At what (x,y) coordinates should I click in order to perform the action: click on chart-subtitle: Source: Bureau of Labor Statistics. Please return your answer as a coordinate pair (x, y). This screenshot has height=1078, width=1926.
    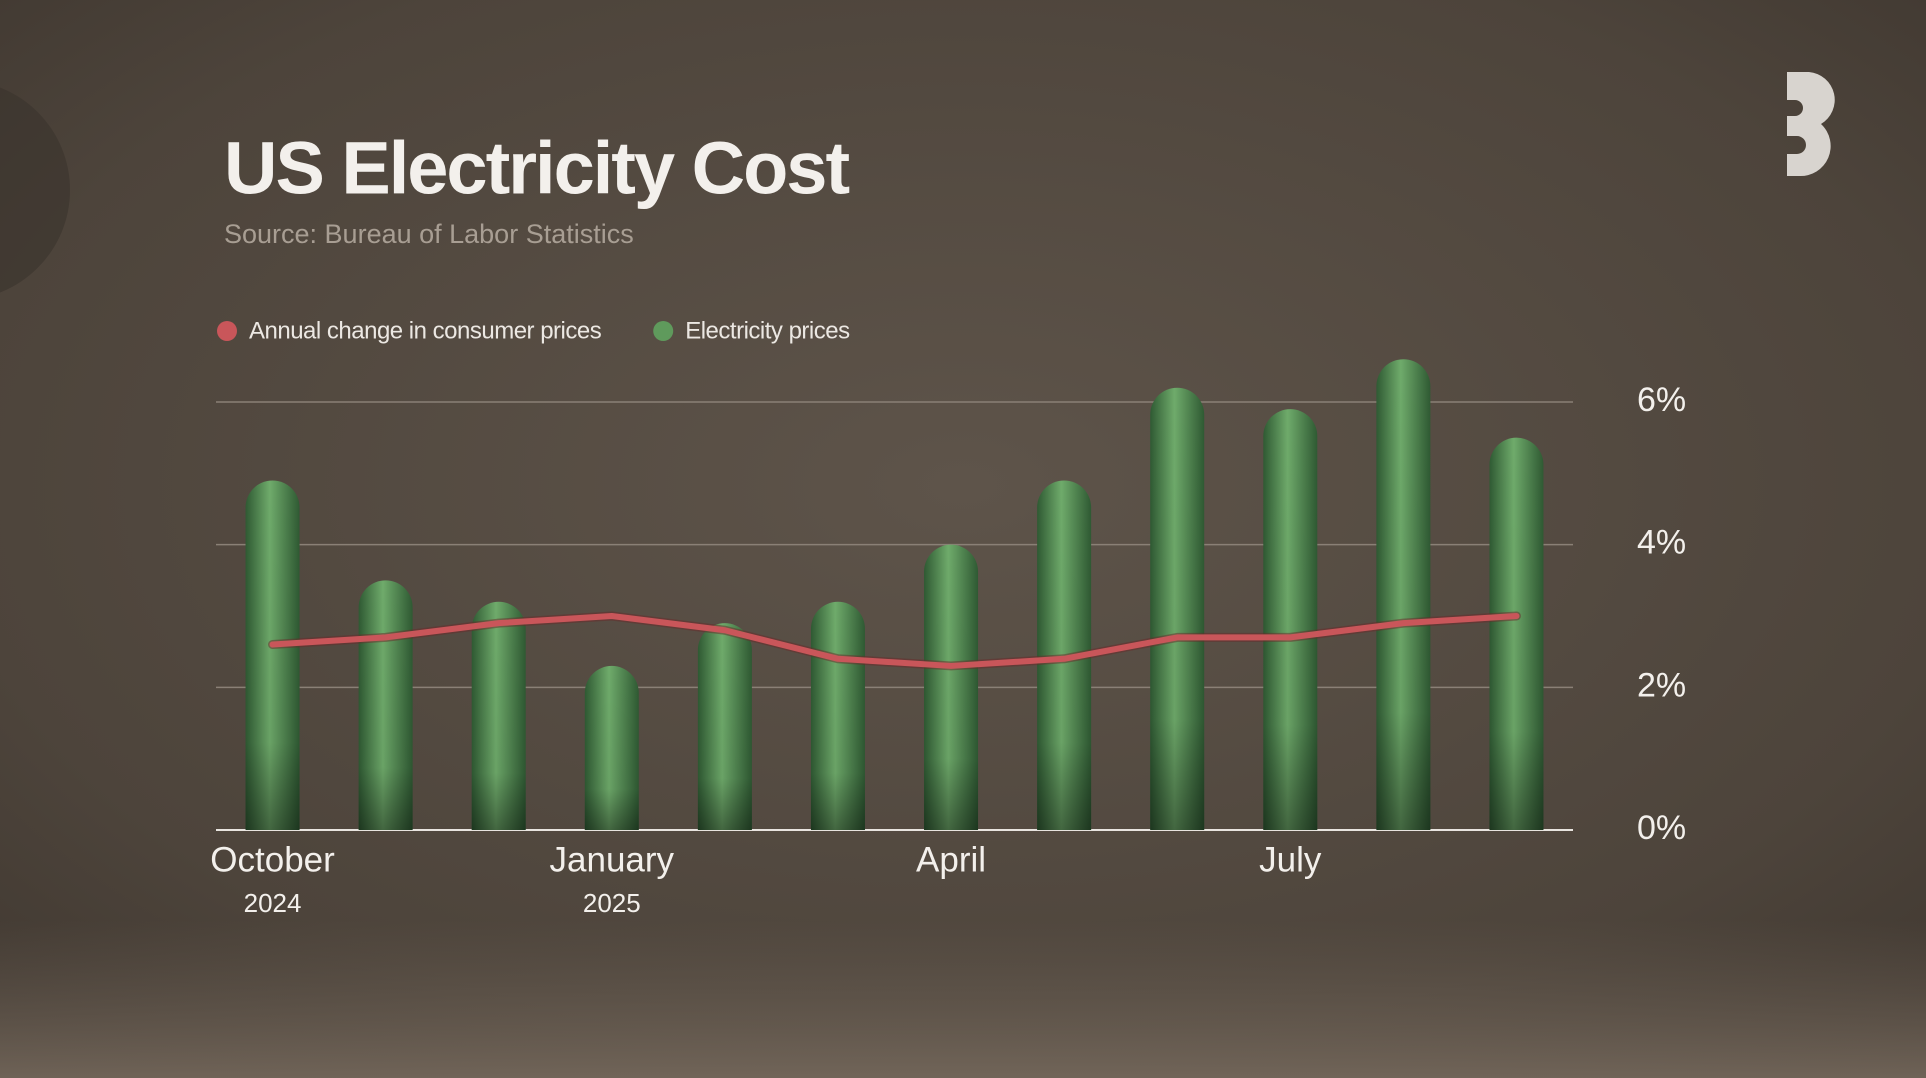
    Looking at the image, I should click on (429, 234).